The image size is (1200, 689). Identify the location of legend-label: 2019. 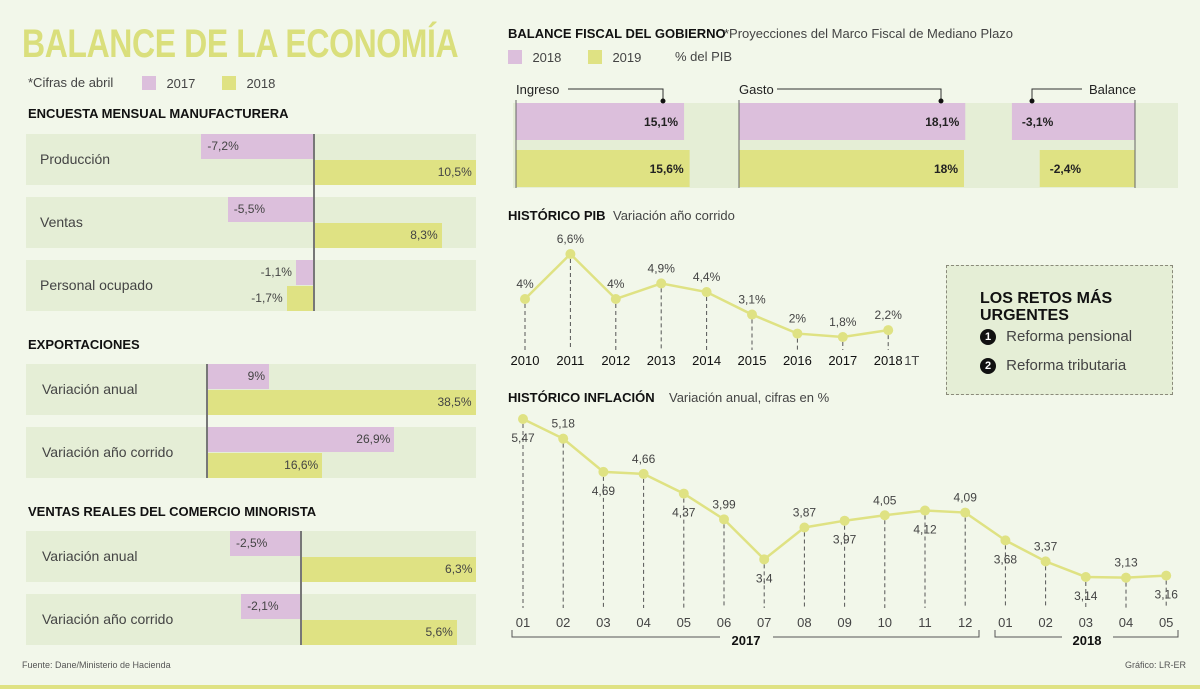
(627, 57).